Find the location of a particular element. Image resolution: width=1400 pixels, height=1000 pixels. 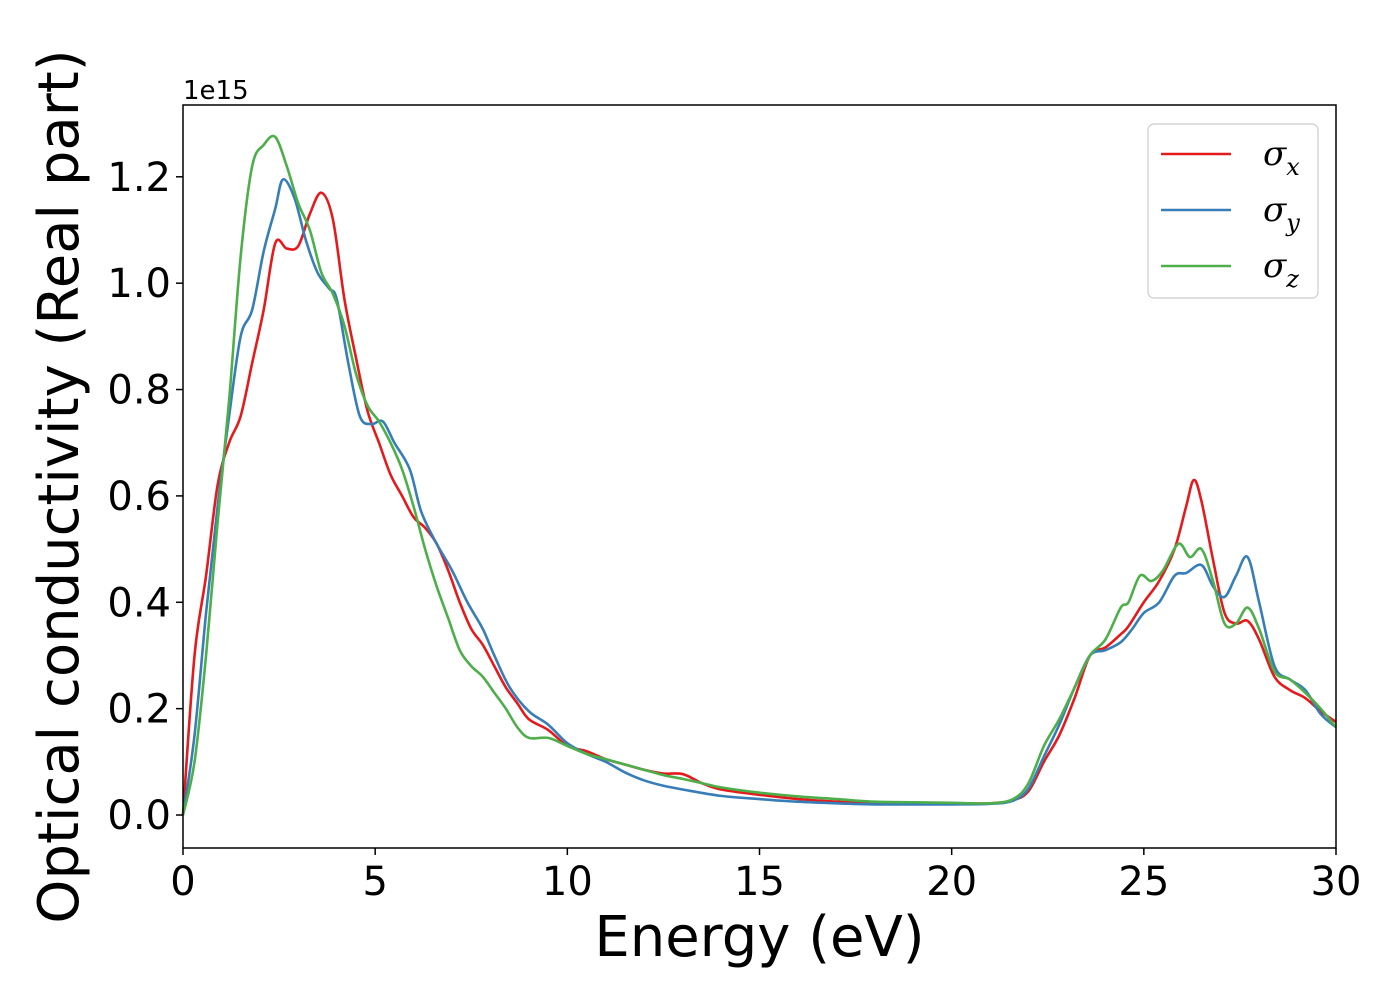

legend-subscript: y is located at coordinates (1292, 223).